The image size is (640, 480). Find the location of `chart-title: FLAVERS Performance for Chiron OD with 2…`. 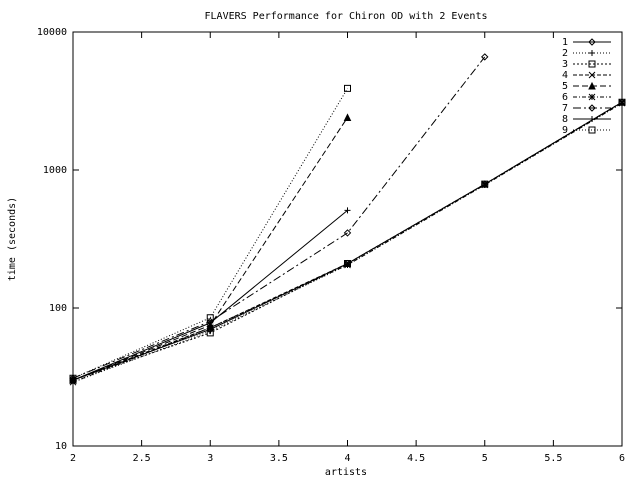

chart-title: FLAVERS Performance for Chiron OD with 2… is located at coordinates (346, 16).